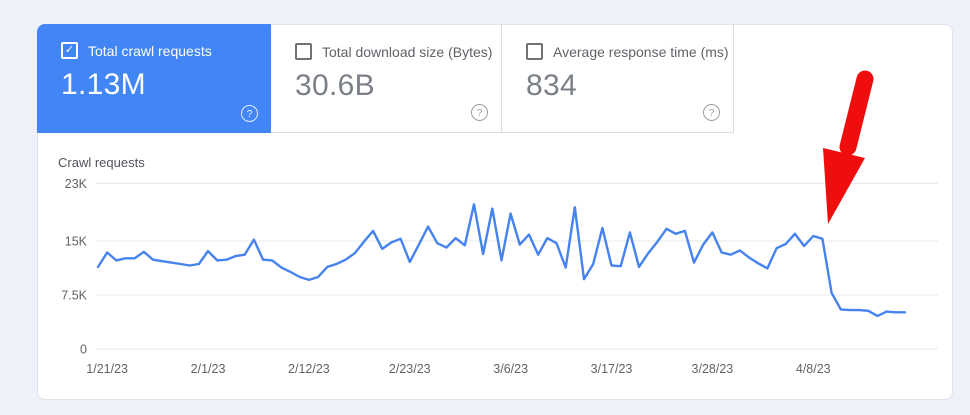 This screenshot has height=415, width=970. I want to click on x-axis-tick-label: 2/1/23, so click(208, 369).